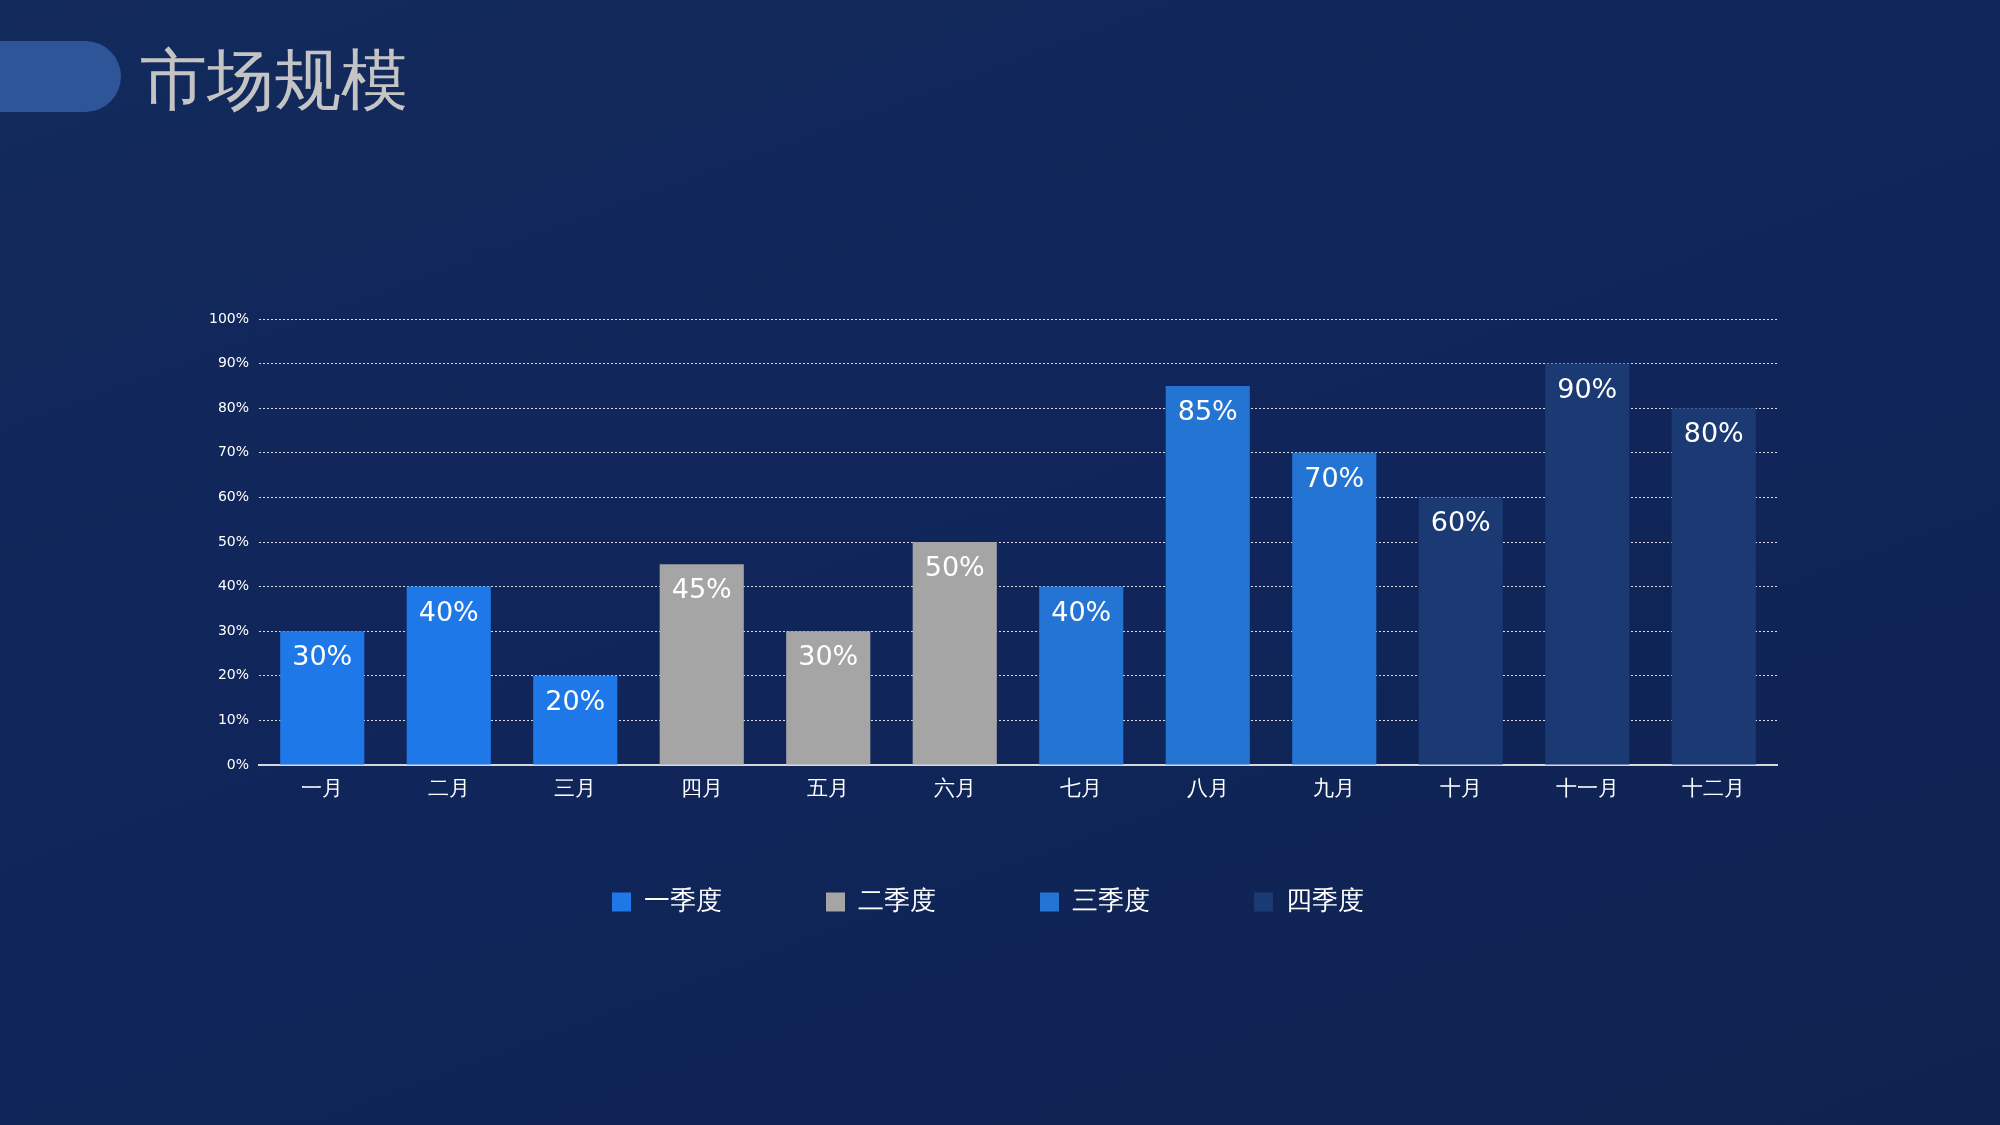  I want to click on data-label: 50%, so click(954, 567).